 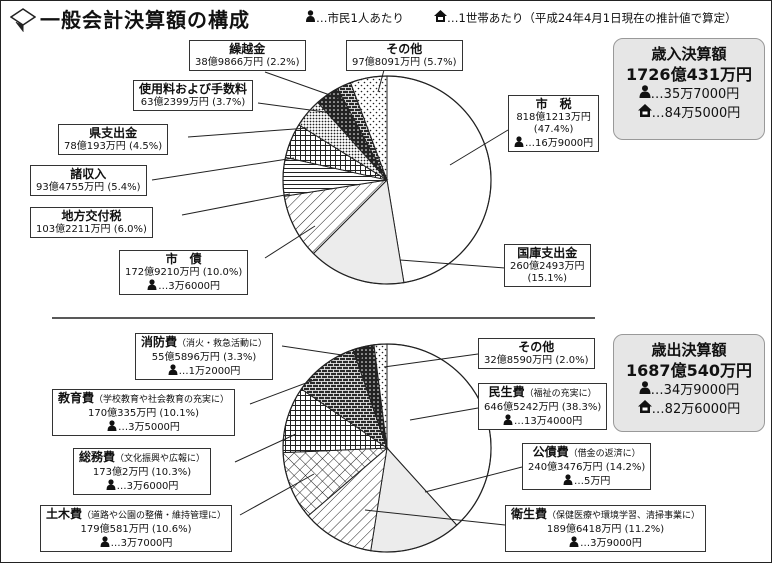 I want to click on label-amount: 97億8091万円 (5.7%), so click(x=404, y=62).